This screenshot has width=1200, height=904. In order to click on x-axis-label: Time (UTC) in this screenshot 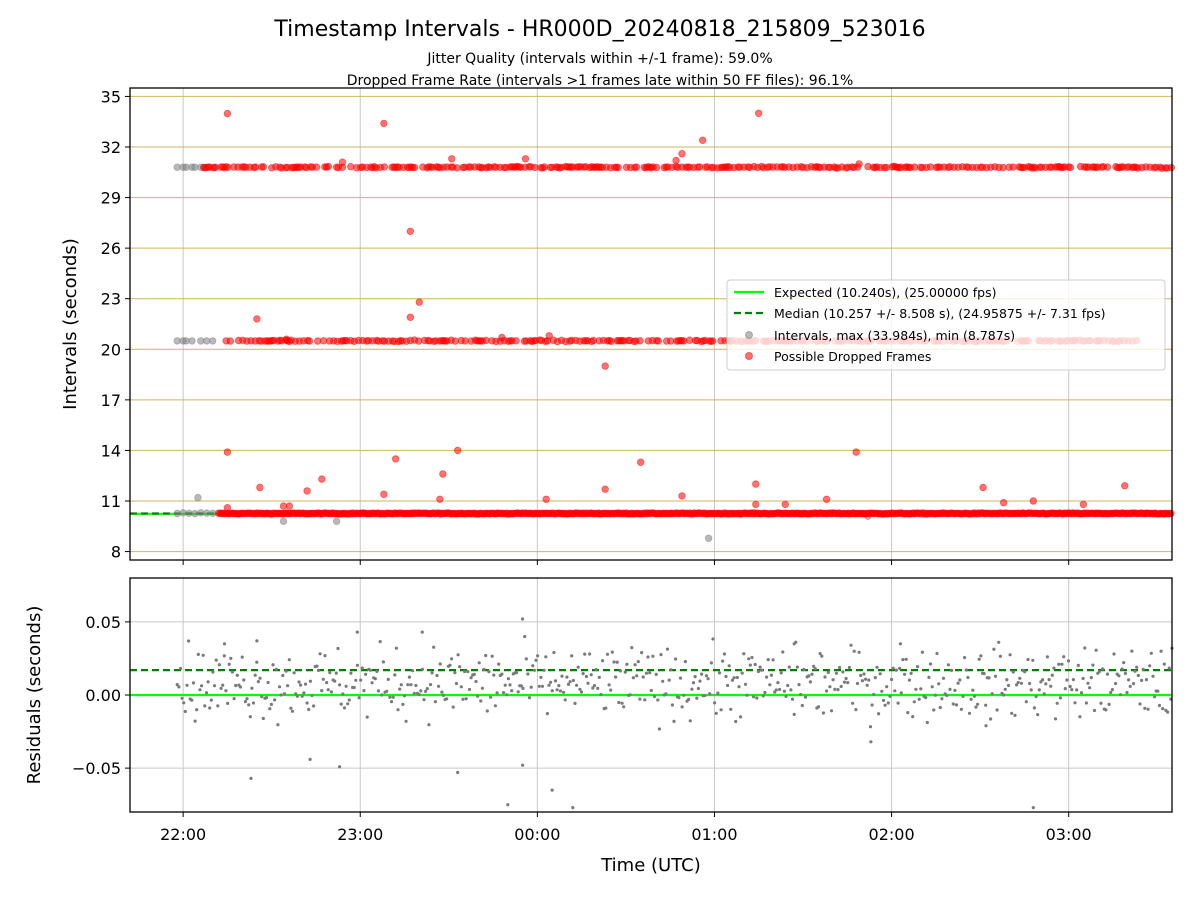, I will do `click(650, 865)`.